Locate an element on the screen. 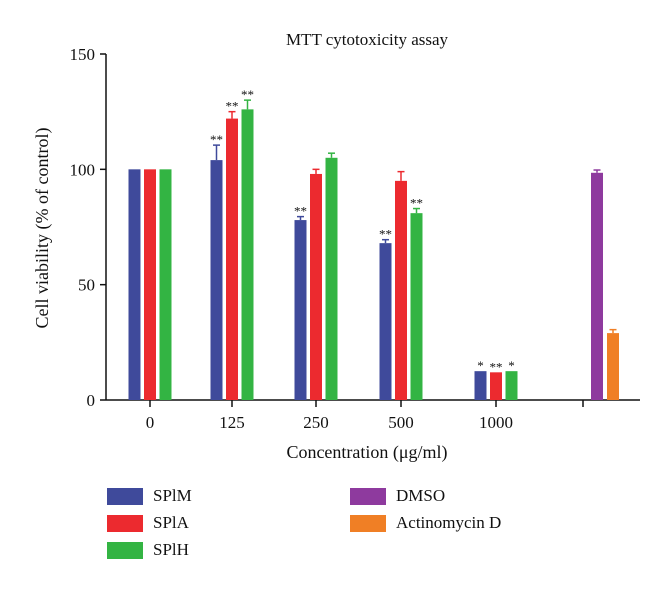 This screenshot has width=660, height=592. legend-label-splh: SPlH is located at coordinates (171, 549).